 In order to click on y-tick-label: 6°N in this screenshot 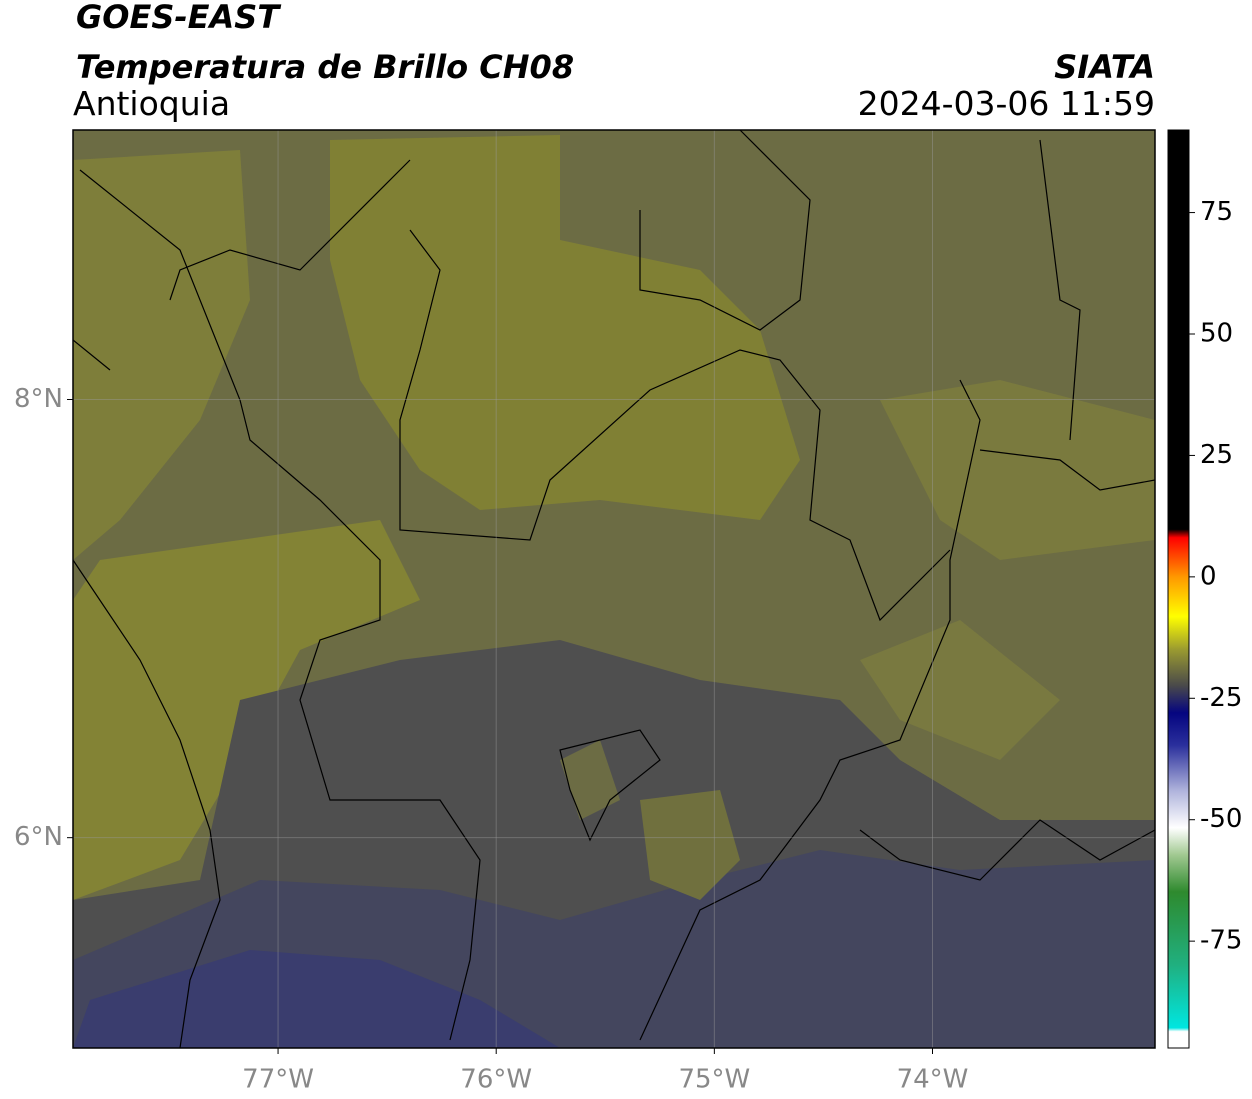, I will do `click(38, 837)`.